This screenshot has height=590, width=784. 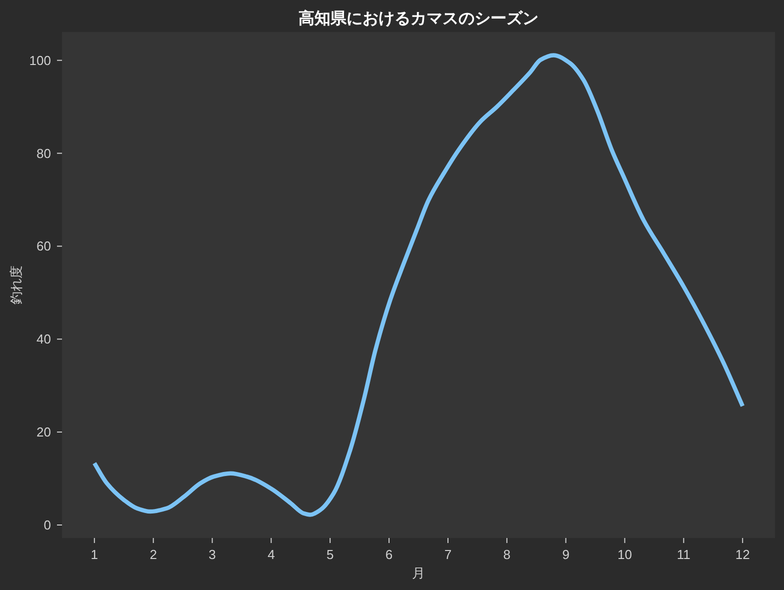 What do you see at coordinates (94, 554) in the screenshot?
I see `x-tick-label: 1` at bounding box center [94, 554].